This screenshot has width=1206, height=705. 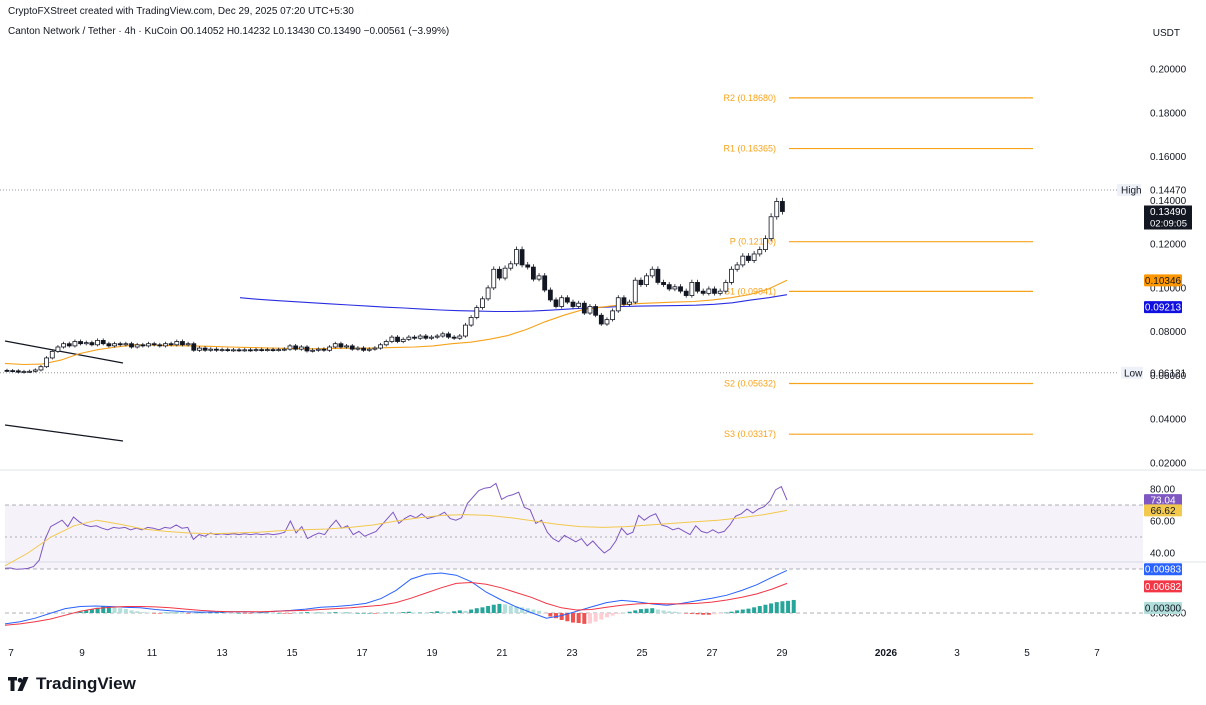 I want to click on time-axis-tick: 17, so click(x=362, y=653).